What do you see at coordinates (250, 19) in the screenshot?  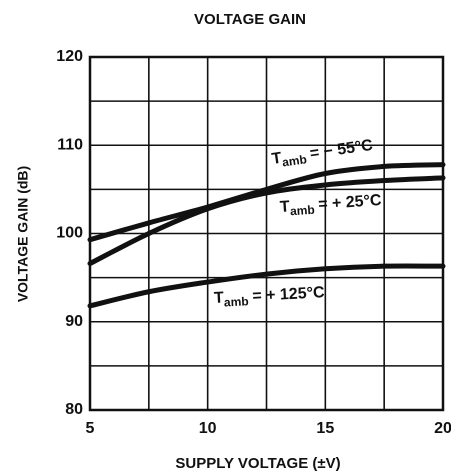 I see `chart-title: VOLTAGE GAIN` at bounding box center [250, 19].